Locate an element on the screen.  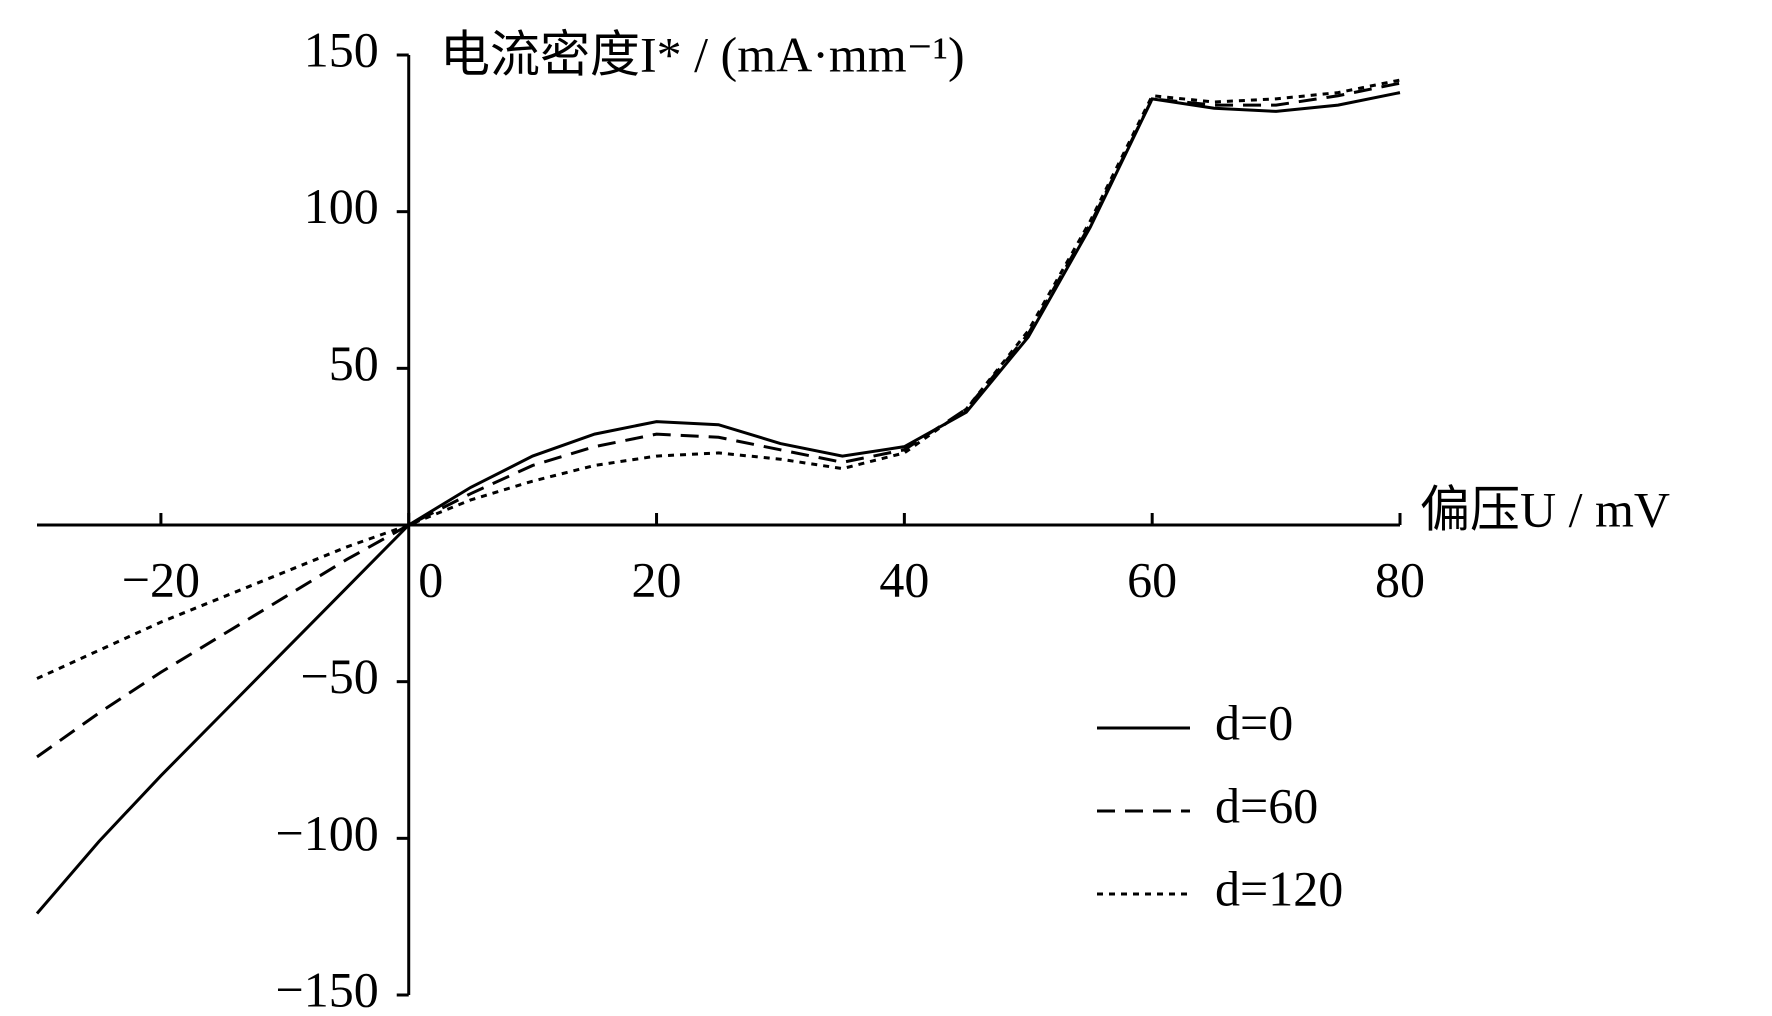
legend-label: d=120 is located at coordinates (1279, 888).